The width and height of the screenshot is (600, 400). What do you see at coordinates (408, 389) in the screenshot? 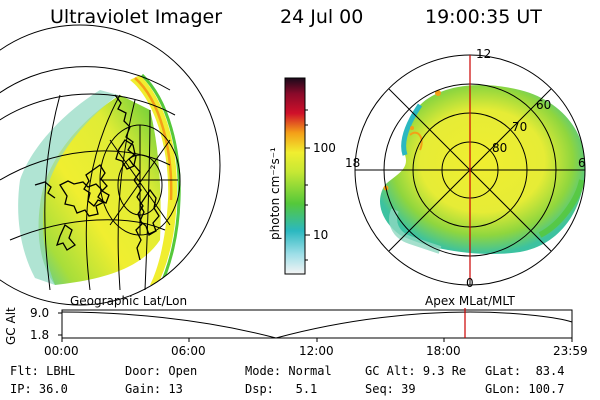
I see `seq-value: 39` at bounding box center [408, 389].